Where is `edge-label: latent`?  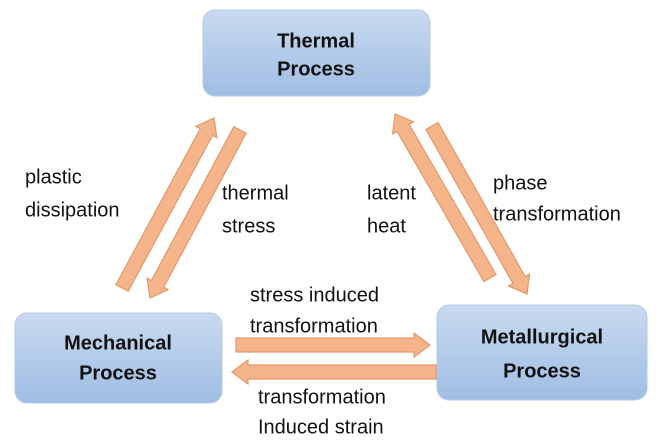 edge-label: latent is located at coordinates (391, 193).